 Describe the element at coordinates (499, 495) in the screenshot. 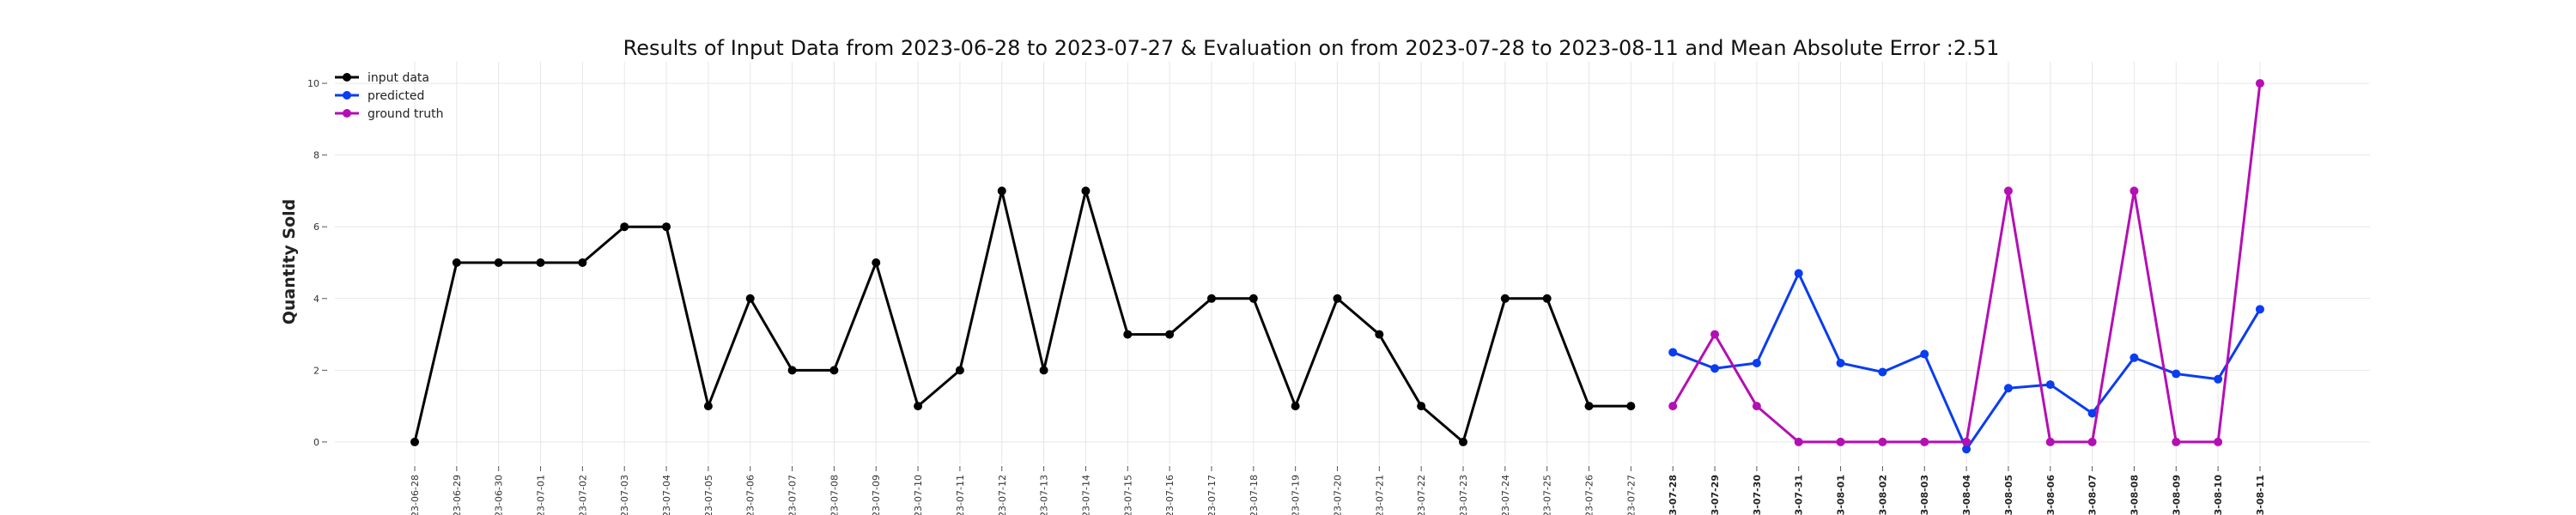

I see `x-tick-label: -23-06-30` at that location.